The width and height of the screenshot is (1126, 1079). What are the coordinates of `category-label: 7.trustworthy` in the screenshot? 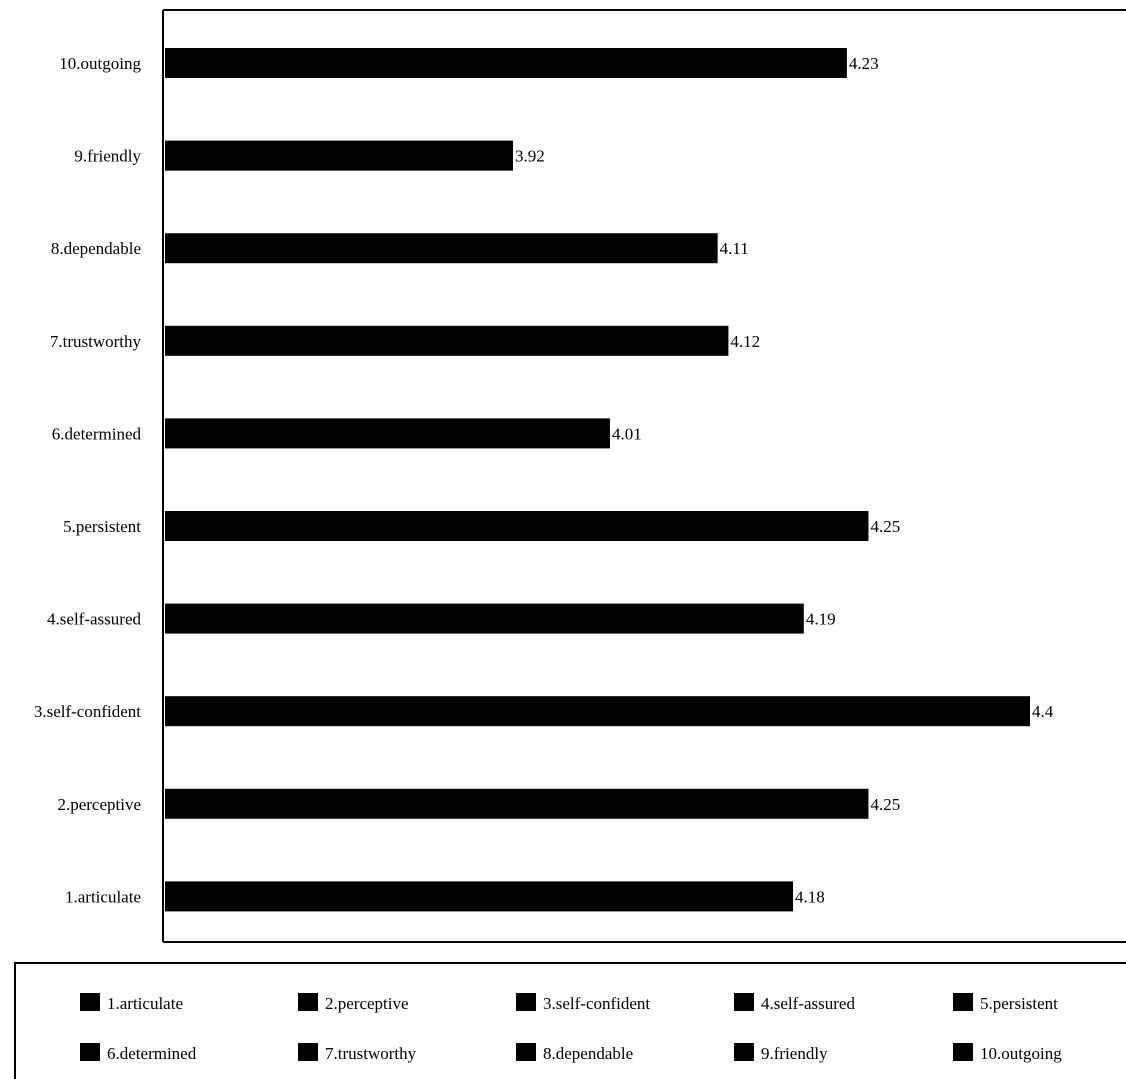 It's located at (96, 341).